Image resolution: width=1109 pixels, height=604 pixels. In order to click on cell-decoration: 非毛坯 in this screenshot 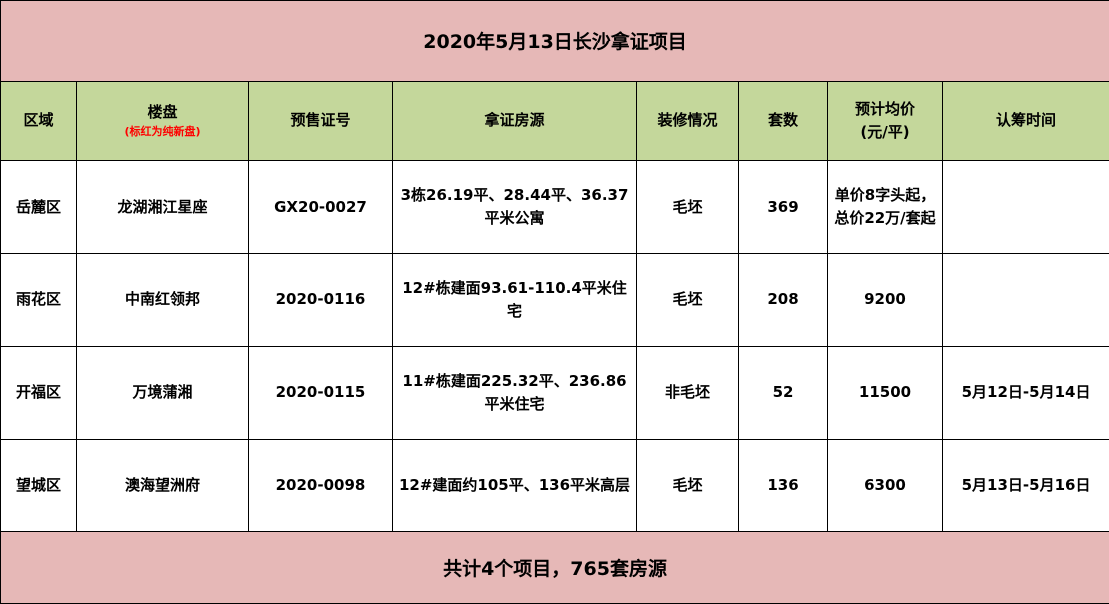, I will do `click(687, 392)`.